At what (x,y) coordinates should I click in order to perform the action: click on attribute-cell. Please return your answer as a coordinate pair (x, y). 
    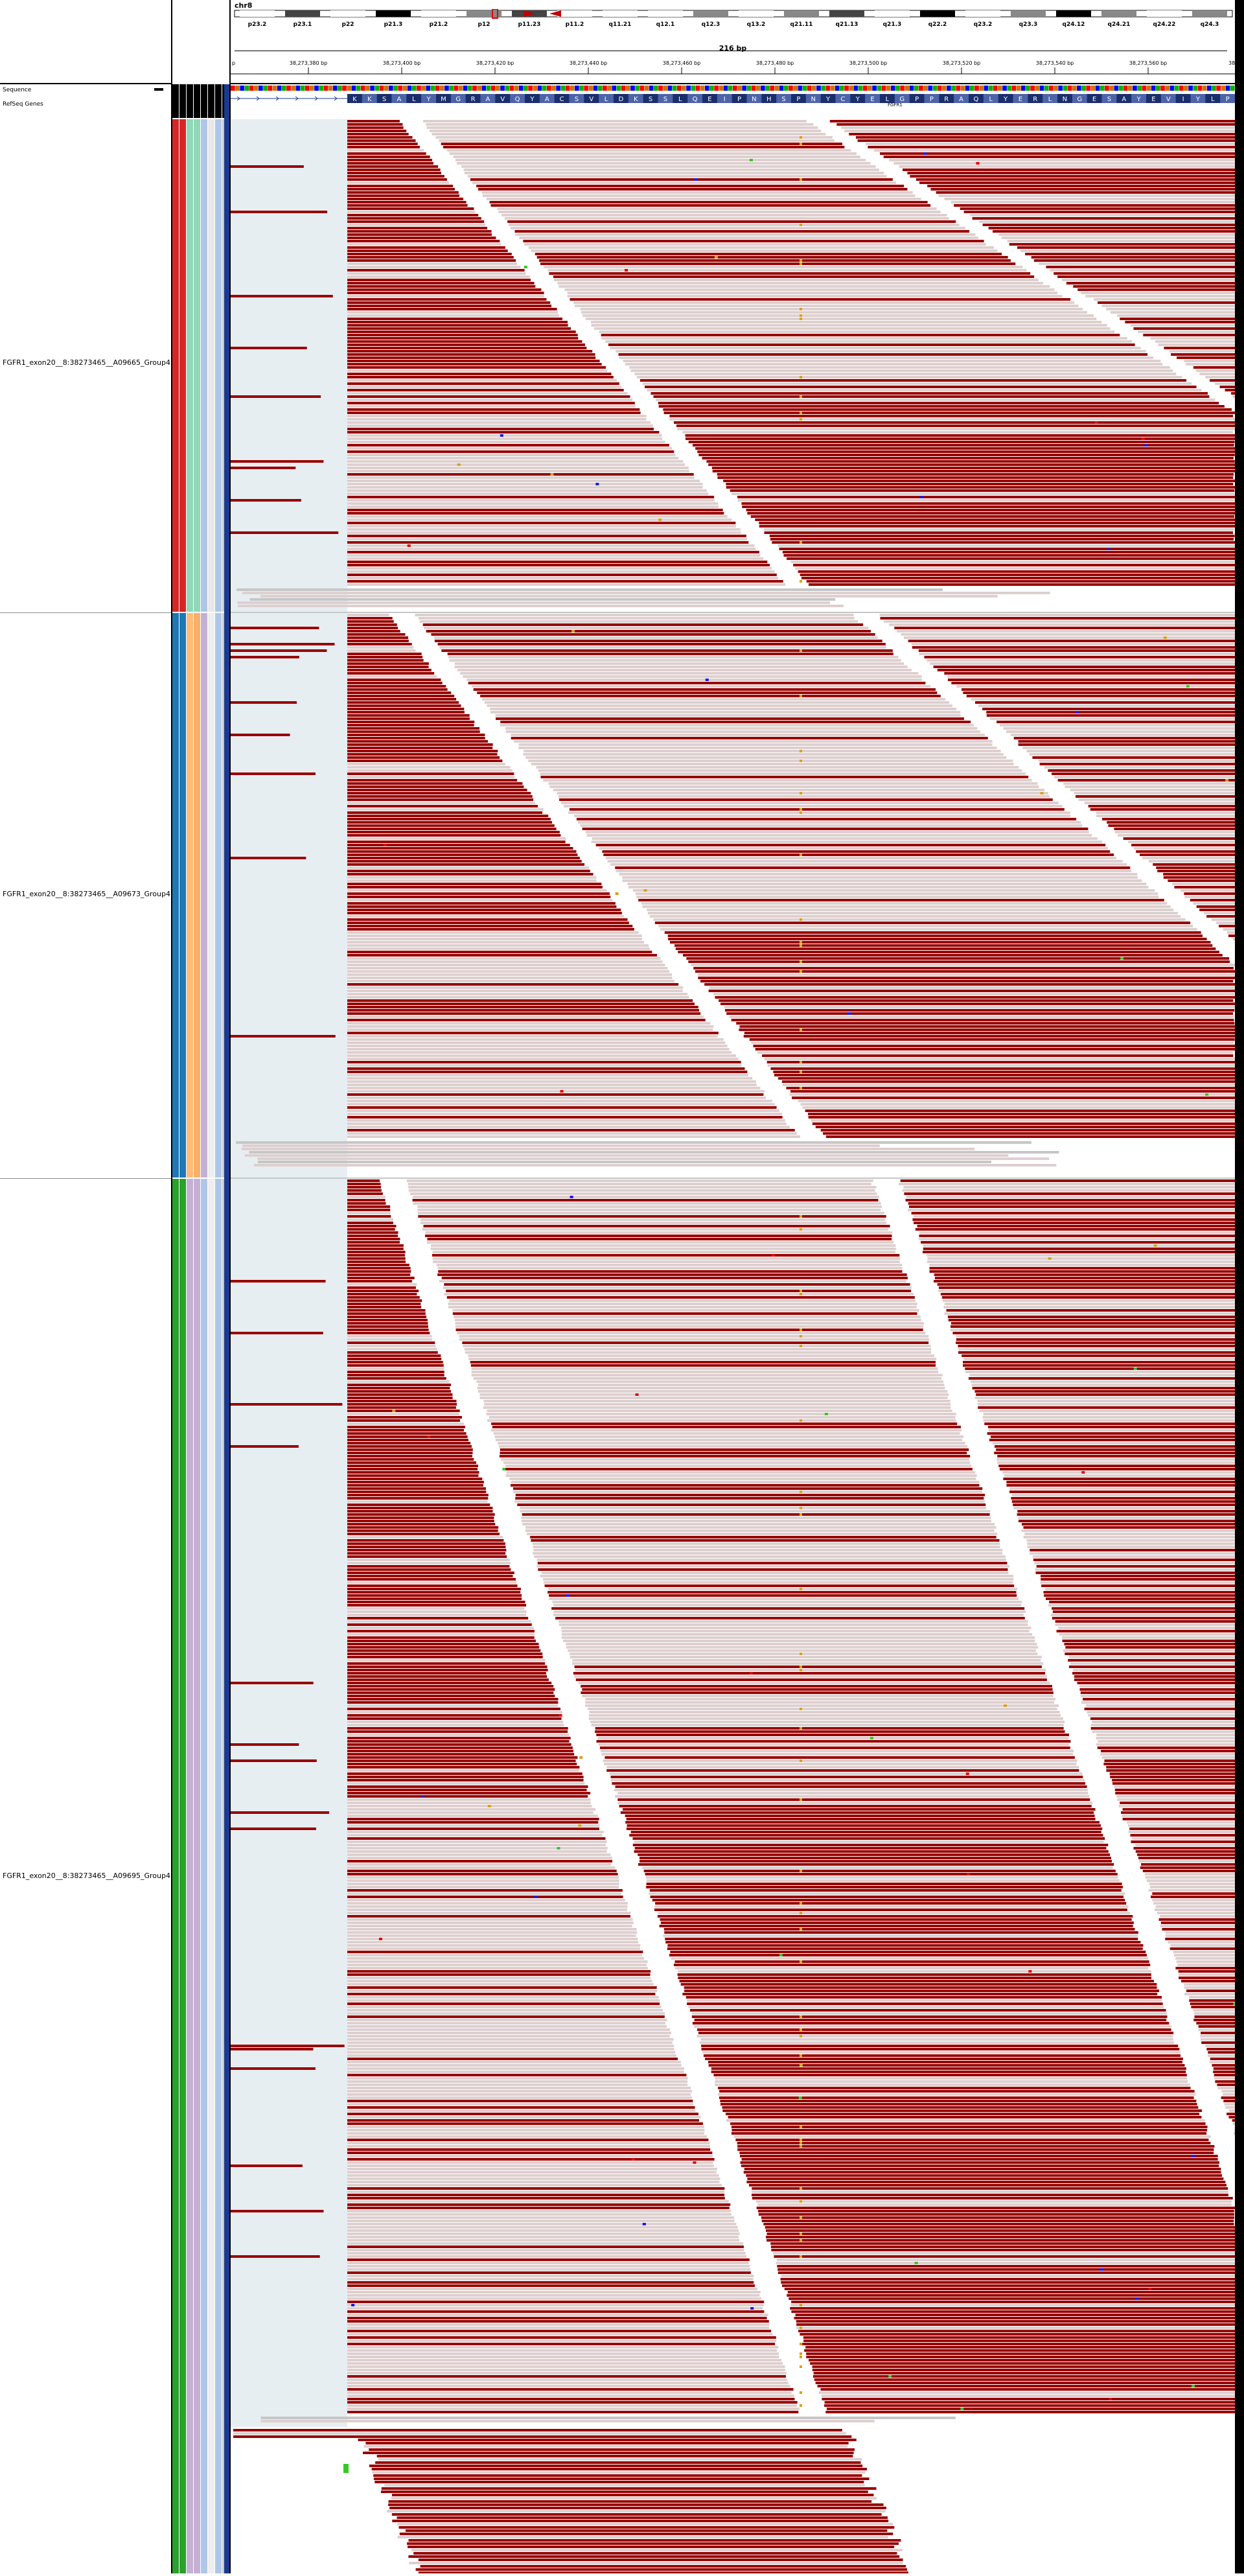
    Looking at the image, I should click on (197, 366).